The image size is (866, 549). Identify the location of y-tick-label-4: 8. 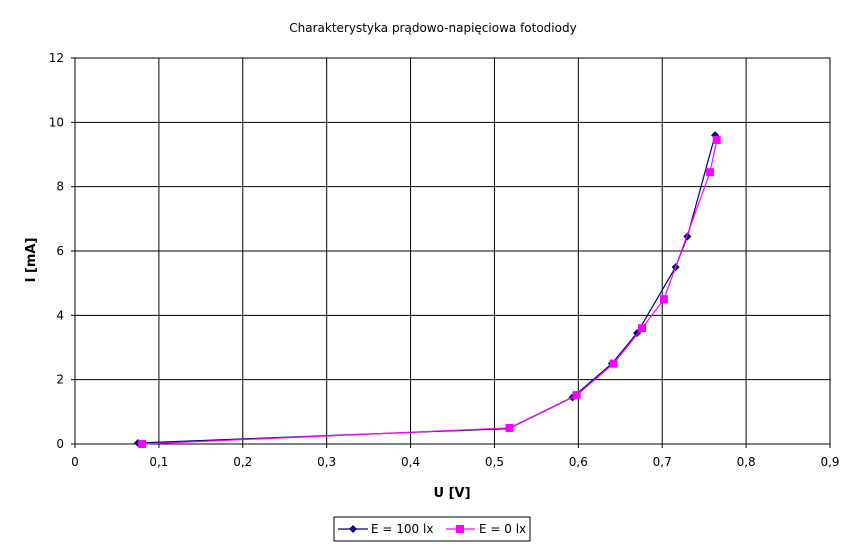
(60, 187).